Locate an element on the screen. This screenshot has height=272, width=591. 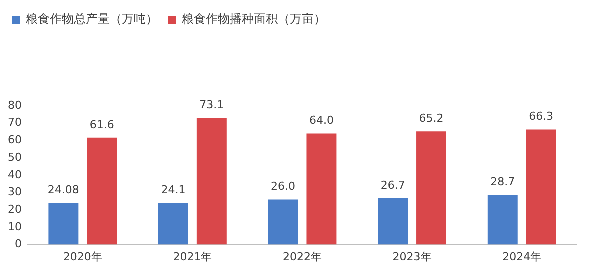
legend-label: 粮食作物播种面积（万亩） is located at coordinates (254, 19).